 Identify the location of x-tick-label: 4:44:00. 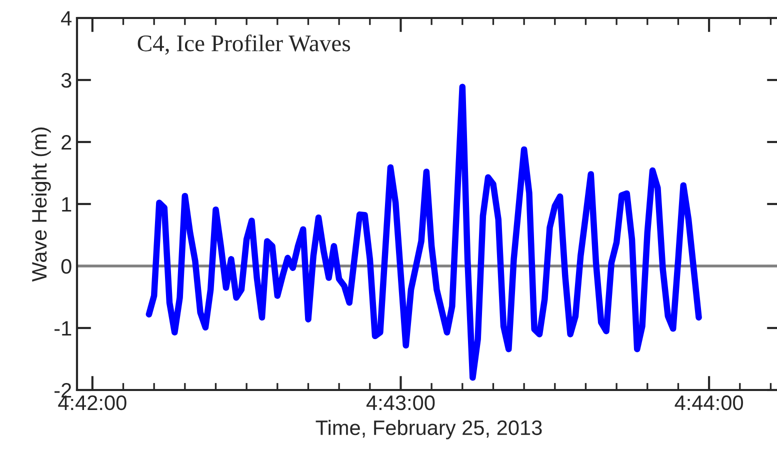
(708, 402).